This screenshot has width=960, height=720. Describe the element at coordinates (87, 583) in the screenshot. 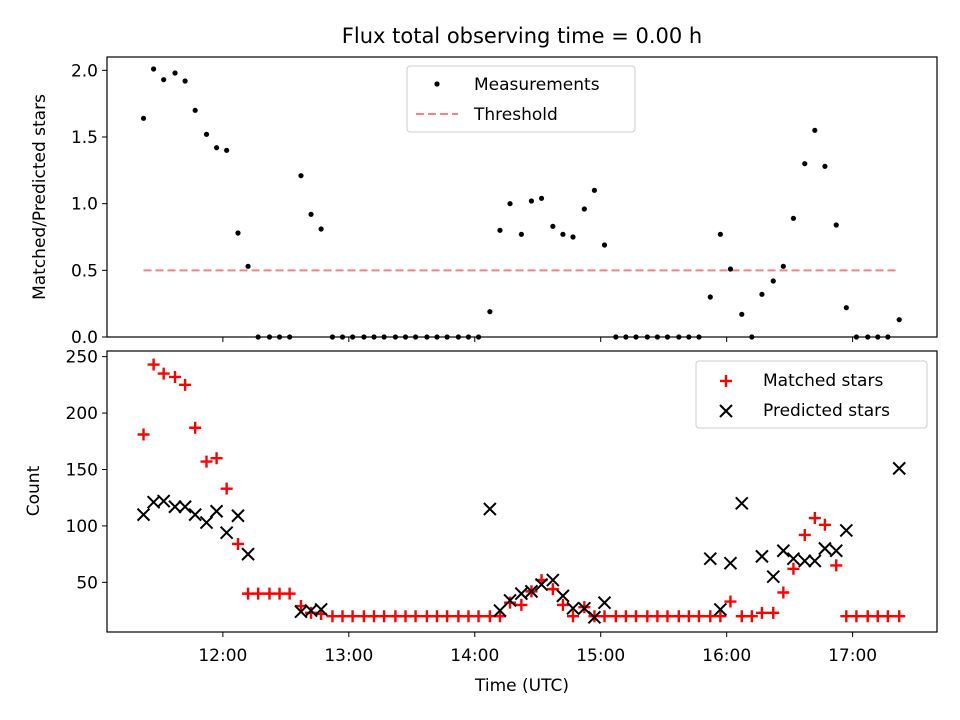

I see `bottom-y-tick-label: 50` at that location.